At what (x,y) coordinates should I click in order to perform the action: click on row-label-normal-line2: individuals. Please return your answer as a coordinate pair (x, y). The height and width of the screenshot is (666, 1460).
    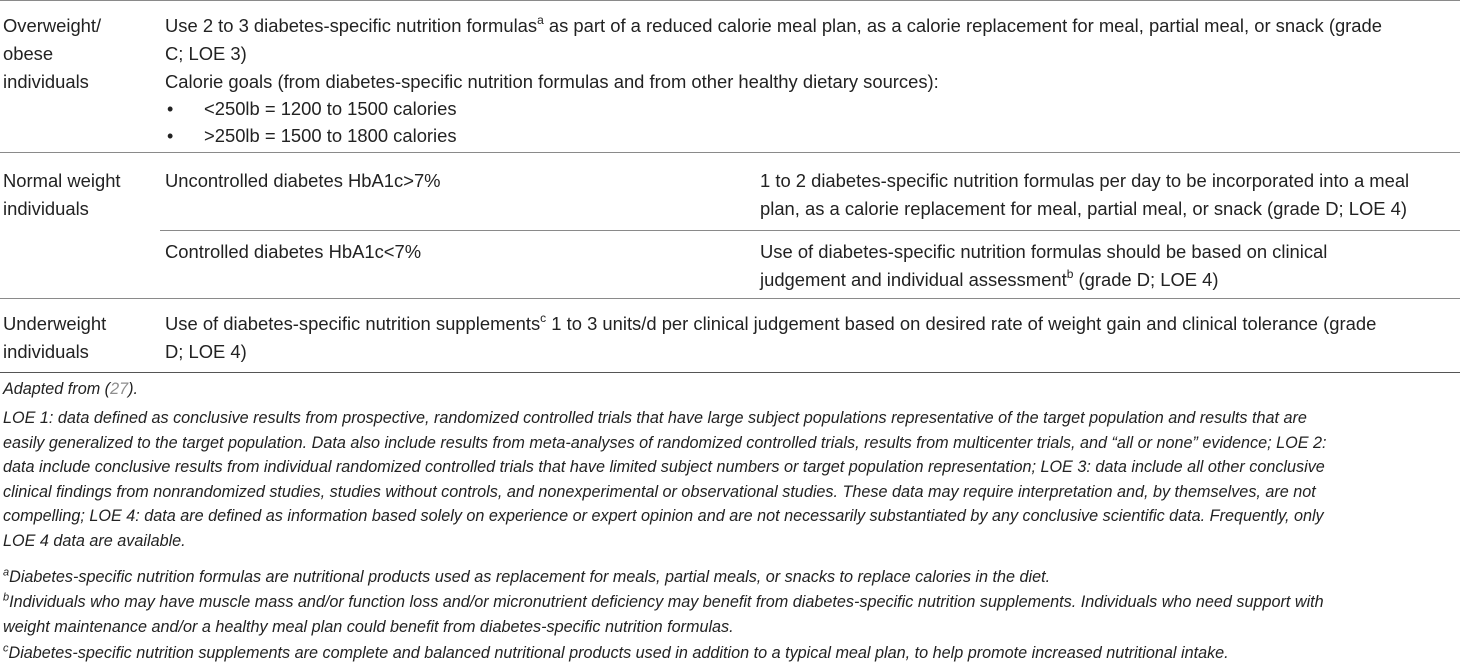
    Looking at the image, I should click on (46, 208).